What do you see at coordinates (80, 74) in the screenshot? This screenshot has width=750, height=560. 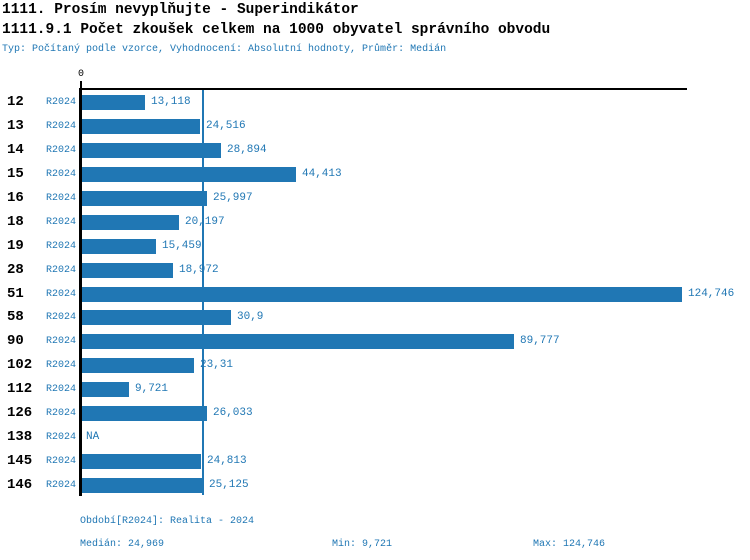 I see `axis-zero-label: 0` at bounding box center [80, 74].